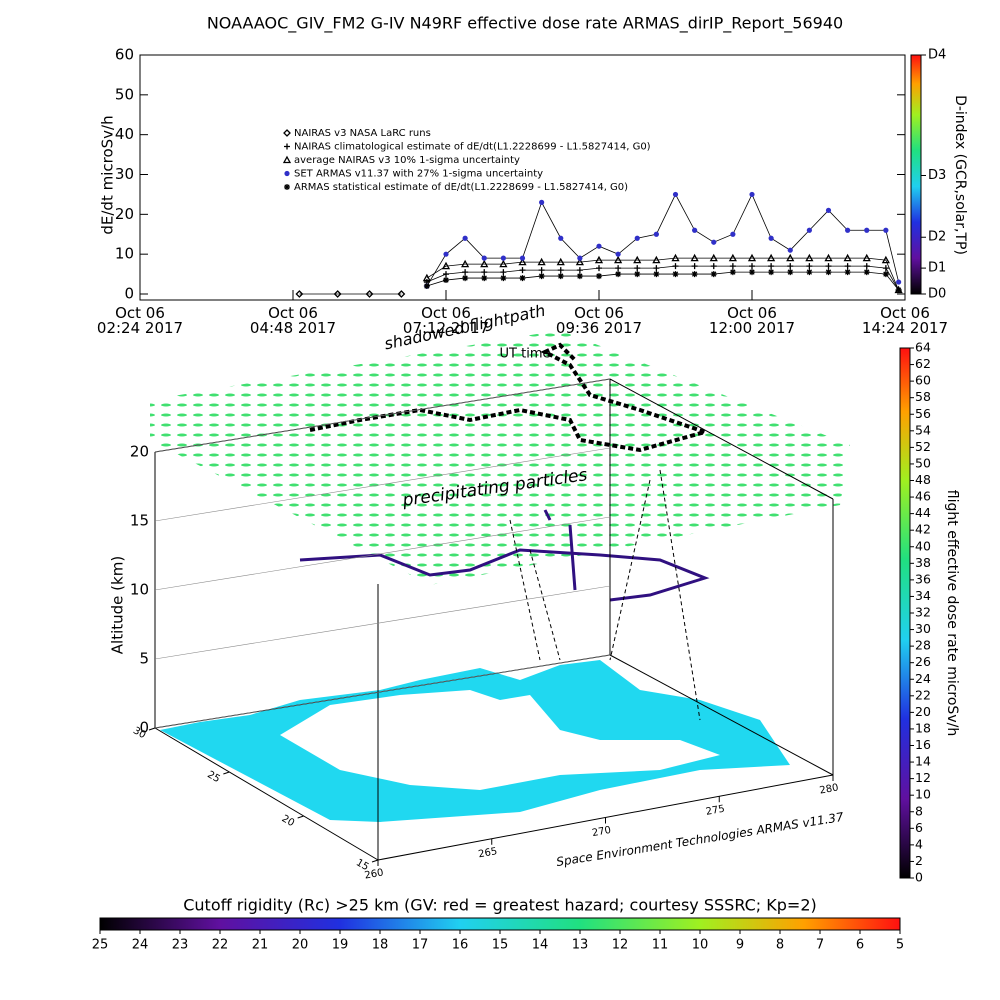 The height and width of the screenshot is (1000, 1000). What do you see at coordinates (752, 320) in the screenshot?
I see `x-tick-label: Oct 06 12:00 2017` at bounding box center [752, 320].